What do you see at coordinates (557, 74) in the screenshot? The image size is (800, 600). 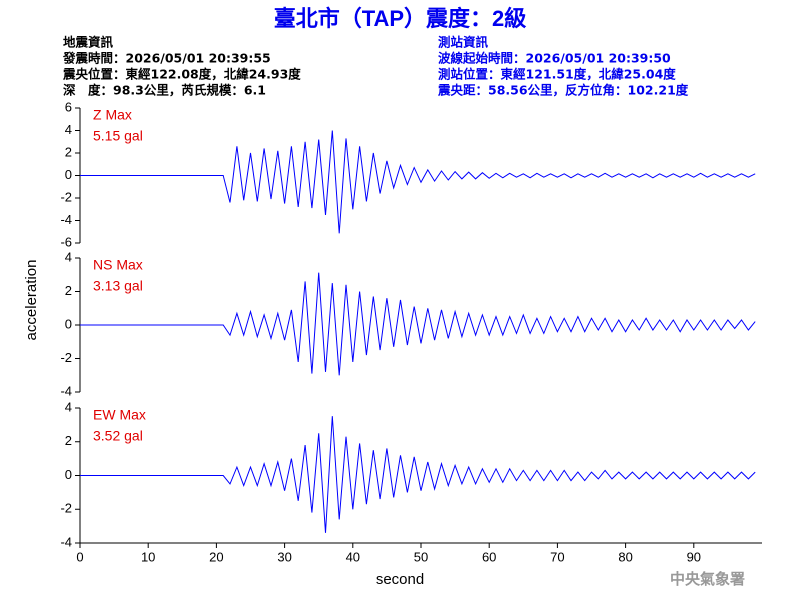 I see `info-line: 測站位置：東經121.51度，北緯25.04度` at bounding box center [557, 74].